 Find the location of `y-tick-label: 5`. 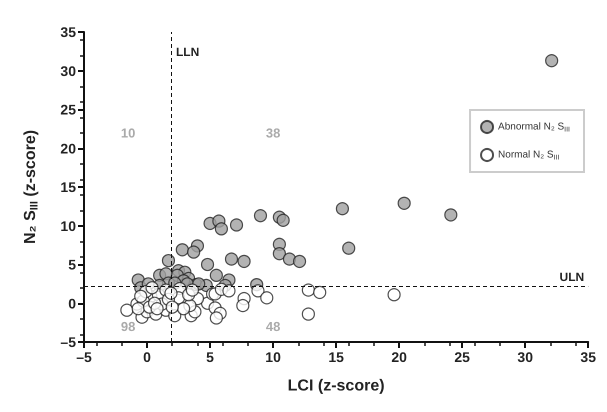

y-tick-label: 5 is located at coordinates (72, 264).